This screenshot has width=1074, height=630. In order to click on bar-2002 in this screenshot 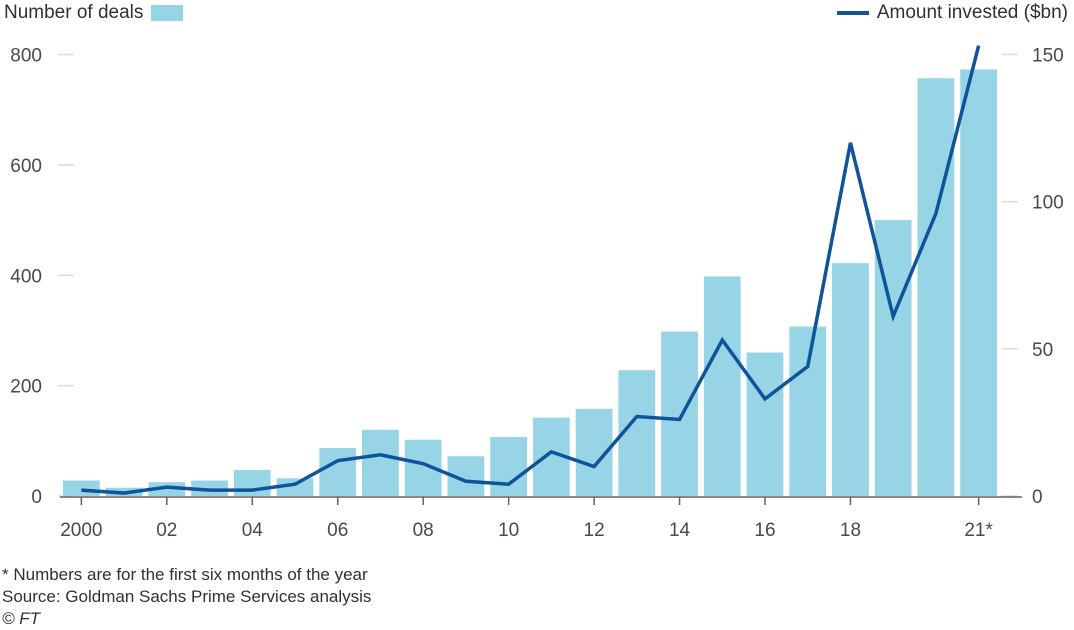, I will do `click(167, 489)`.